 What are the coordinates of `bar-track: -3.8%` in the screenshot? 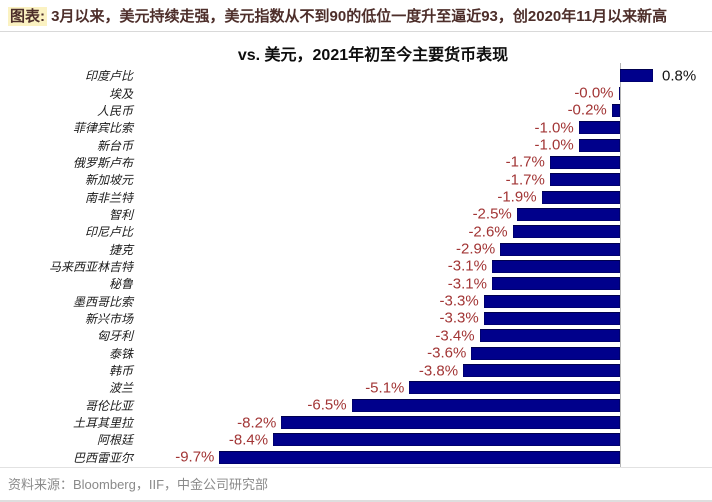 It's located at (422, 371).